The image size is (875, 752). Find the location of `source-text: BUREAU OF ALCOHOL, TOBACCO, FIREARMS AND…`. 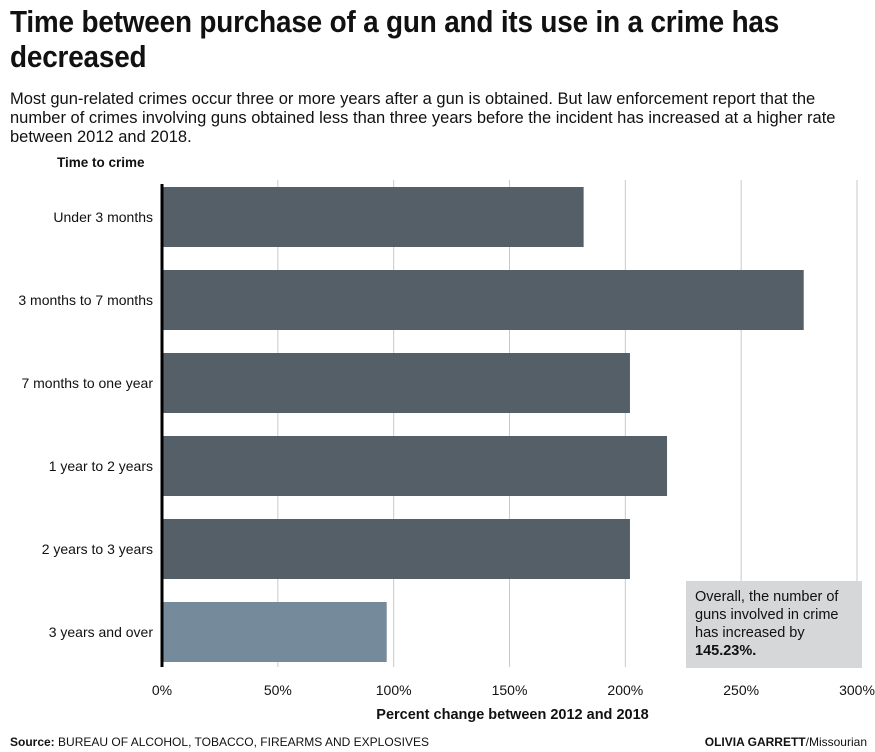

source-text: BUREAU OF ALCOHOL, TOBACCO, FIREARMS AND… is located at coordinates (244, 742).